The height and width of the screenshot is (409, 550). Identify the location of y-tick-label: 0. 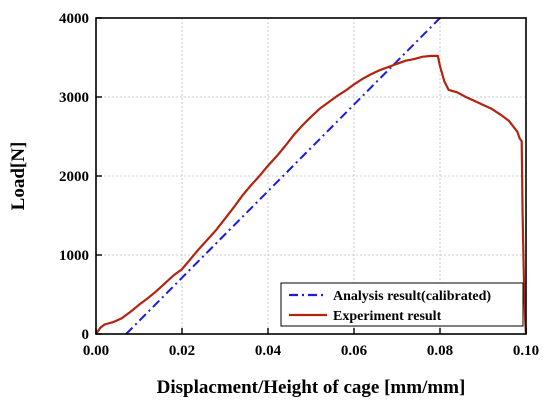
(86, 335).